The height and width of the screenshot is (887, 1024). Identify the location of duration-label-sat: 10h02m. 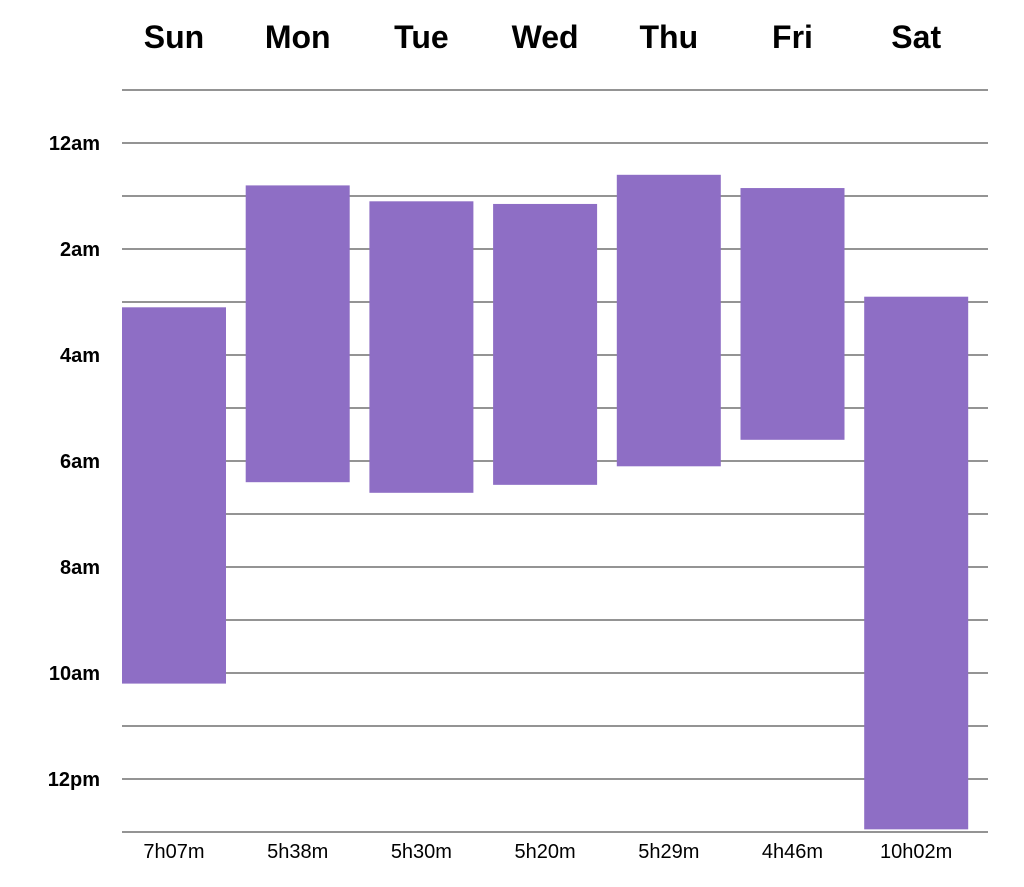
(916, 852).